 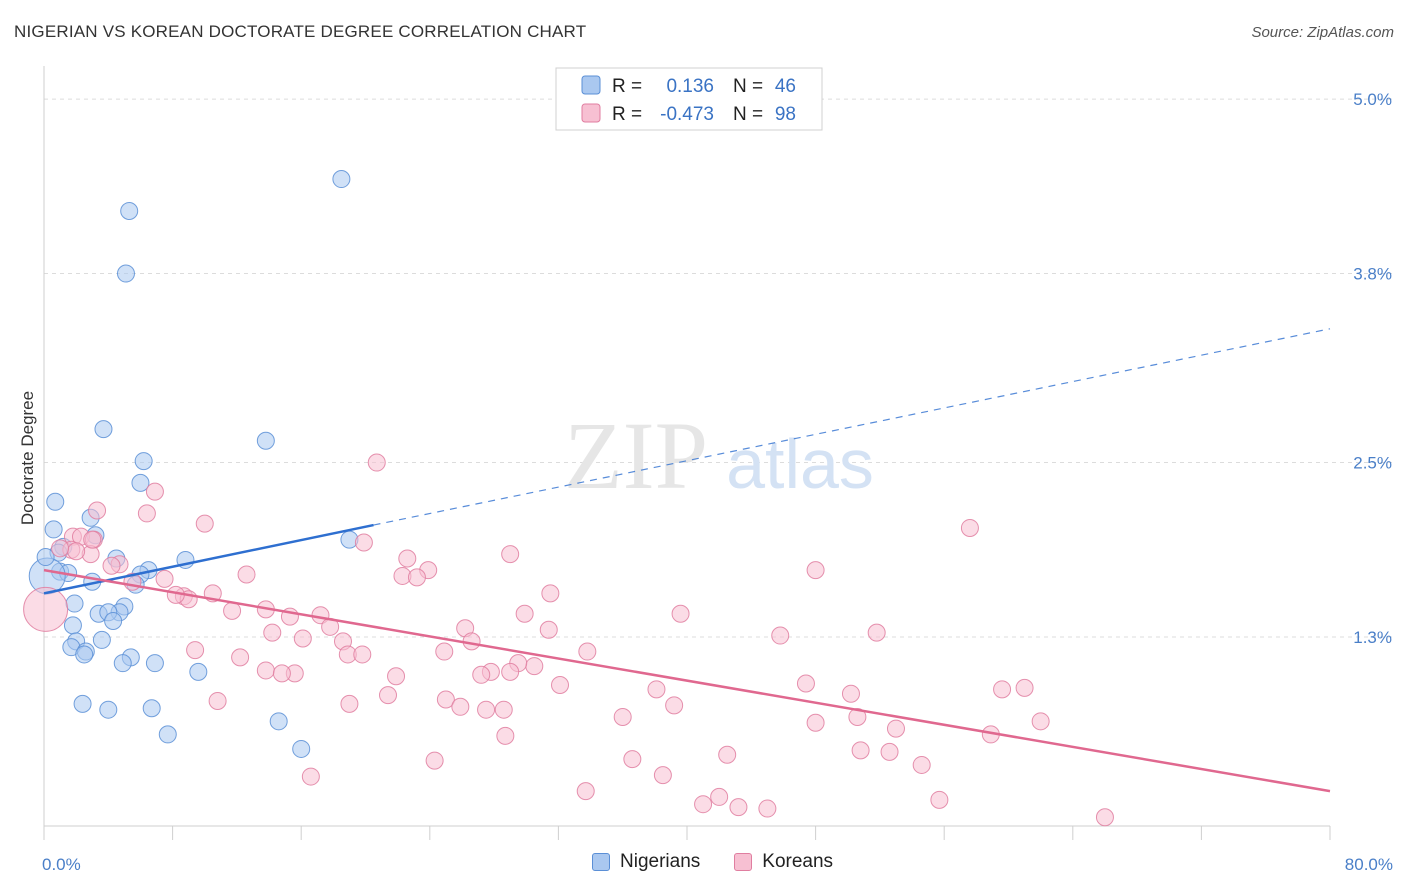 What do you see at coordinates (785, 114) in the screenshot?
I see `legend-n-value-2: 98` at bounding box center [785, 114].